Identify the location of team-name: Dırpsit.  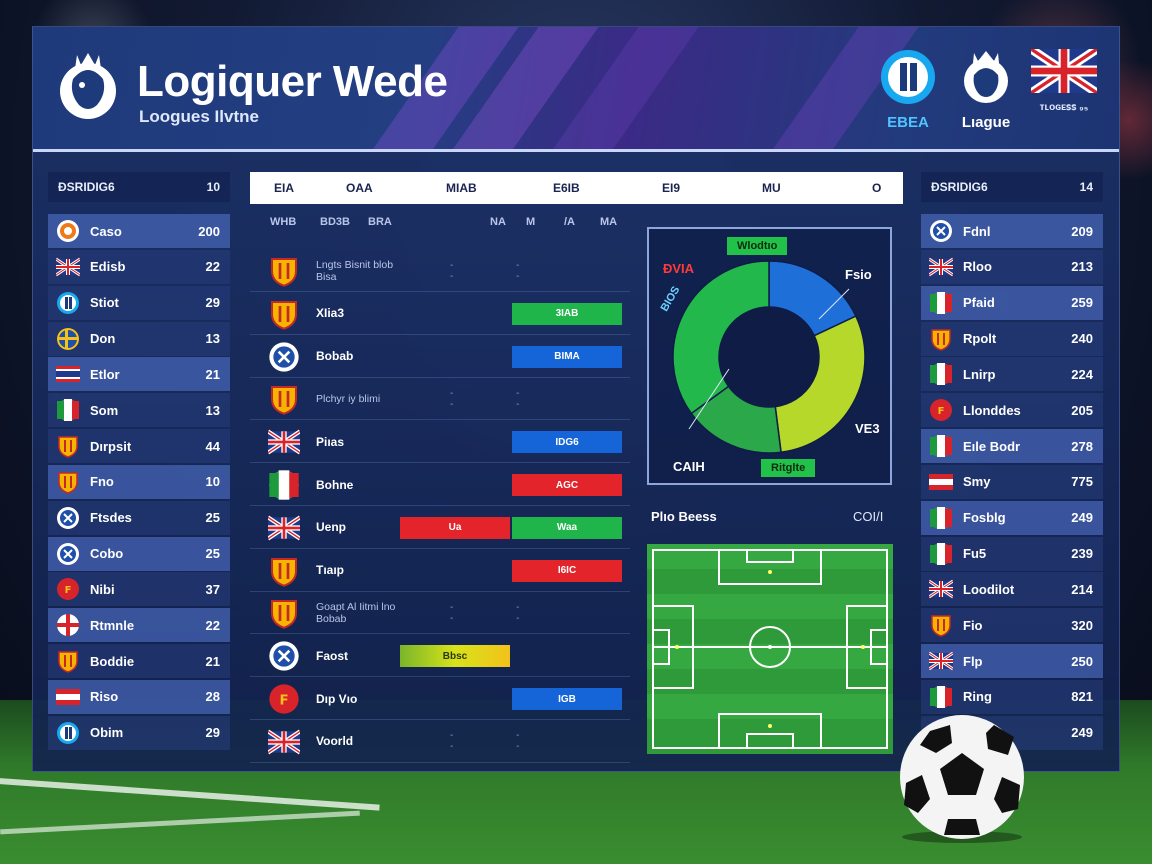
(111, 446).